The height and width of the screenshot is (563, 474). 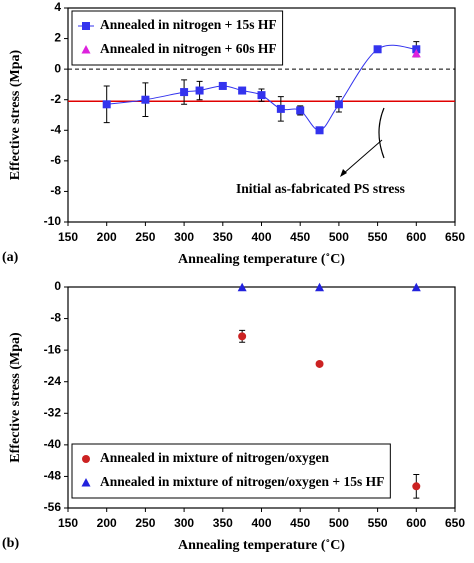 I want to click on legend-label: Annealed in nitrogen + 60s HF, so click(x=188, y=48).